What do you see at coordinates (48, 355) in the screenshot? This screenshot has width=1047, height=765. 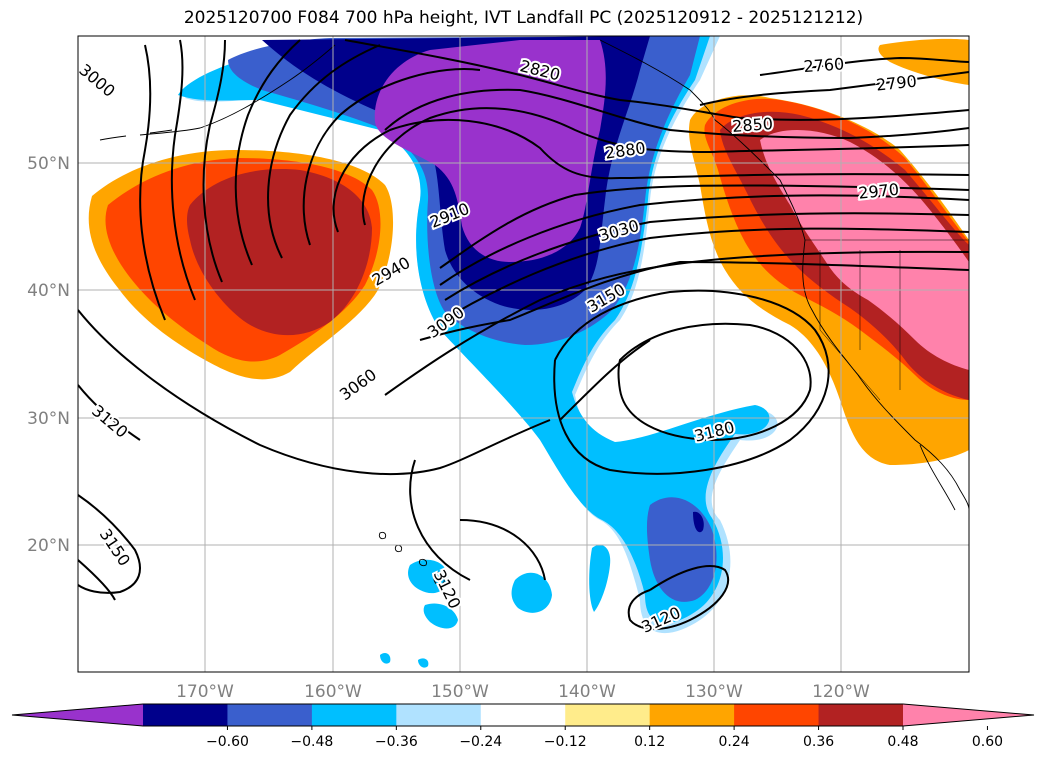 I see `latitude-labels: 20°N 30°N 40°N 50°N` at bounding box center [48, 355].